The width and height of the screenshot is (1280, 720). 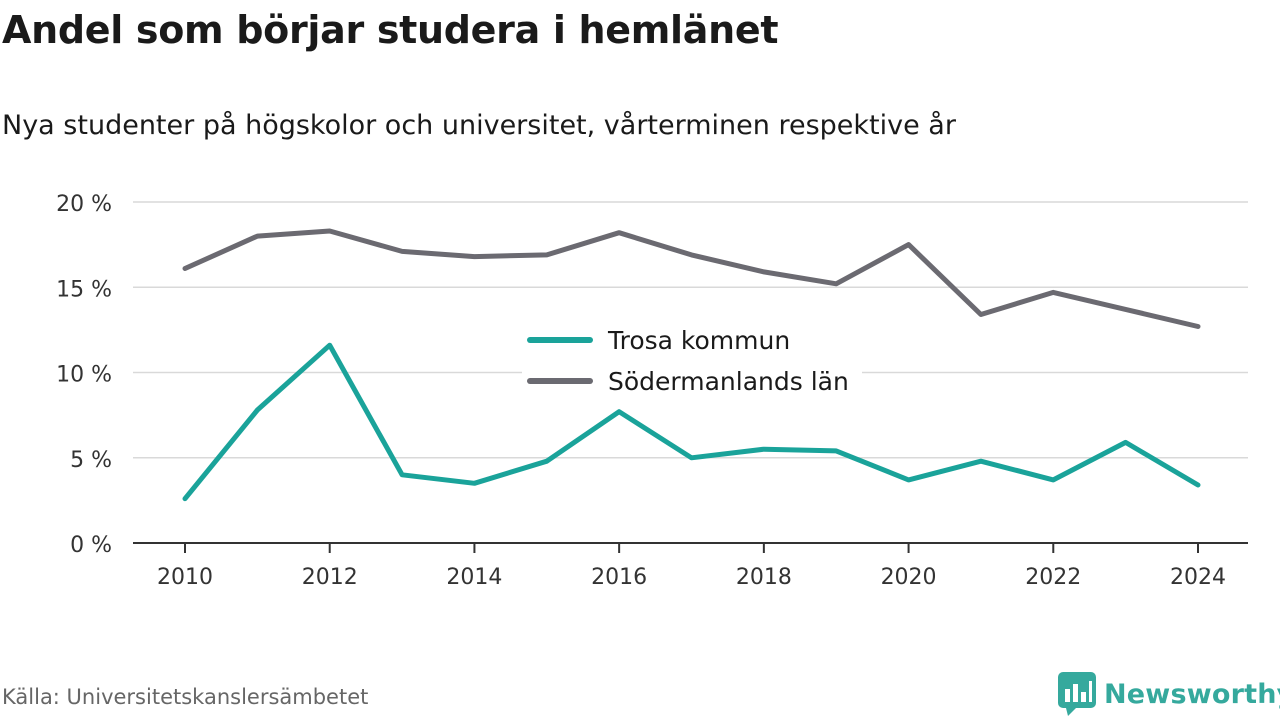 What do you see at coordinates (474, 577) in the screenshot?
I see `x-tick-label: 2014` at bounding box center [474, 577].